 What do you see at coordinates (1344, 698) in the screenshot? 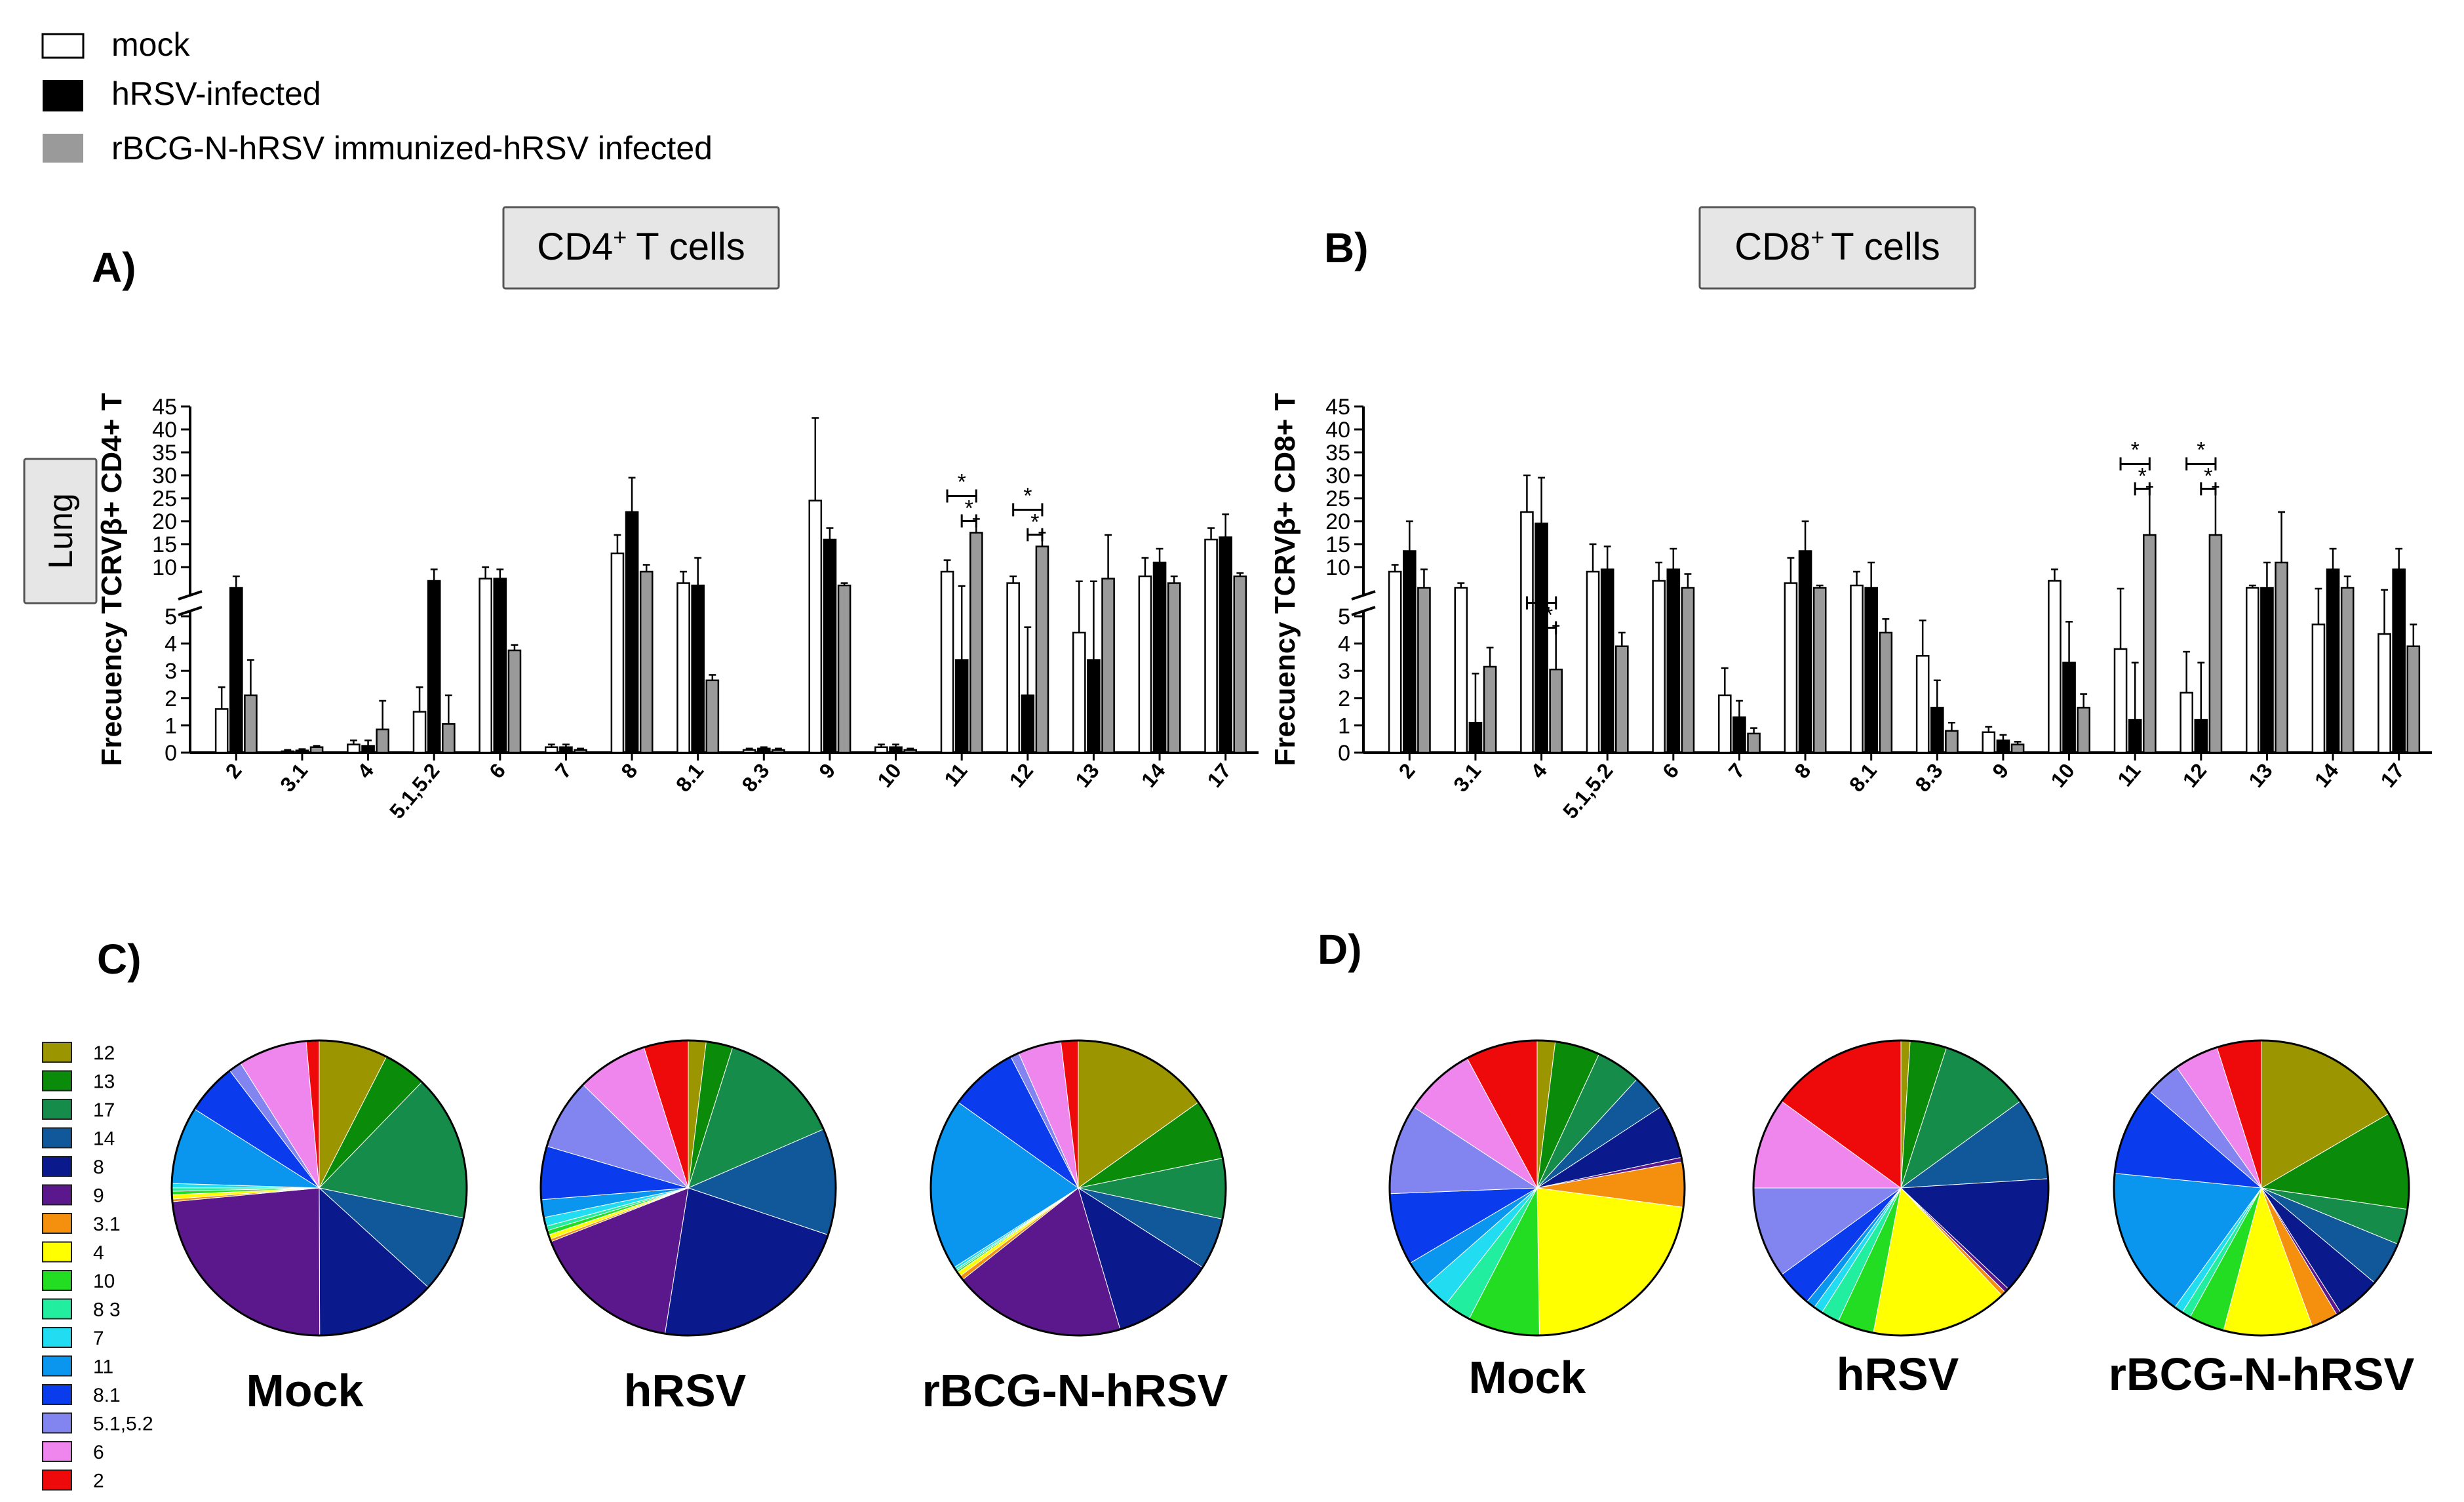
I see `y-tick-label: 2` at bounding box center [1344, 698].